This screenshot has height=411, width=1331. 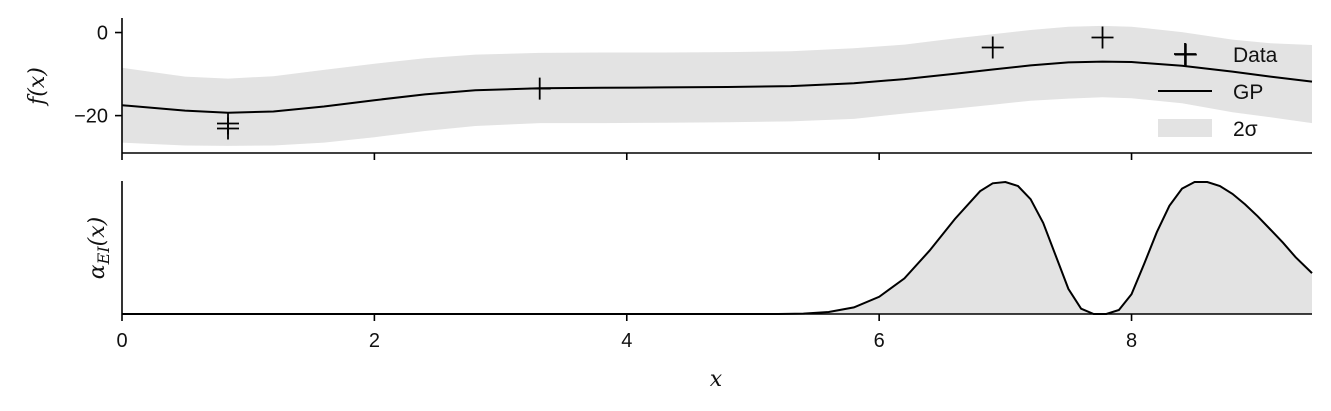 What do you see at coordinates (1226, 55) in the screenshot?
I see `legend-entry: Data` at bounding box center [1226, 55].